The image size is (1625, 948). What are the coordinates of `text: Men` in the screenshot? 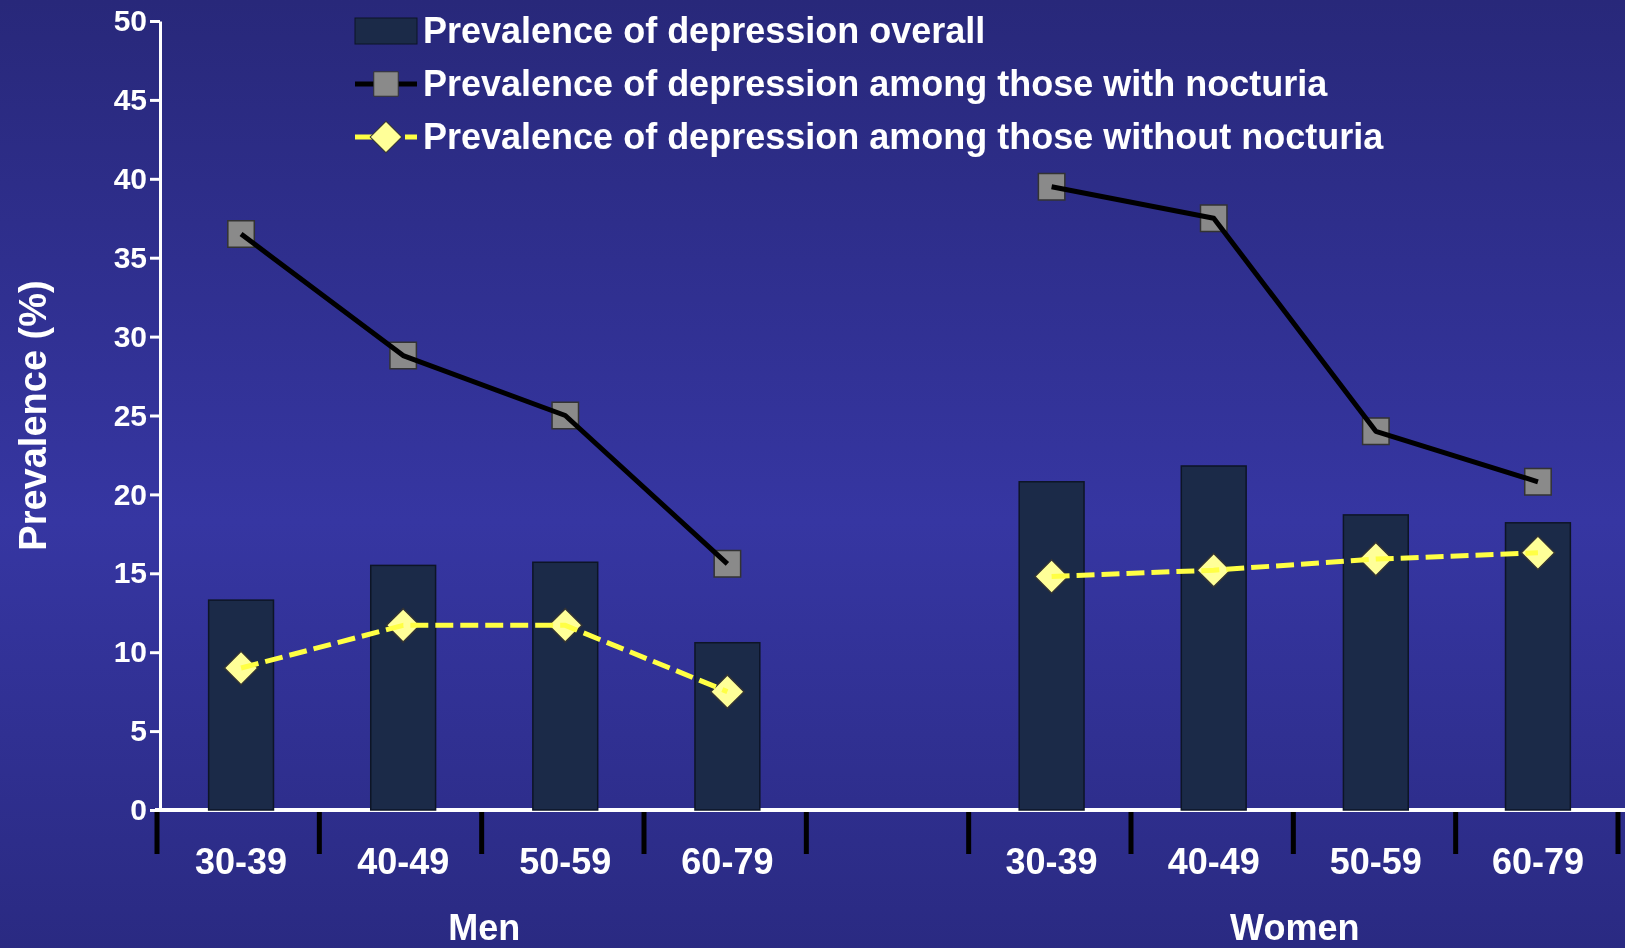 It's located at (484, 927).